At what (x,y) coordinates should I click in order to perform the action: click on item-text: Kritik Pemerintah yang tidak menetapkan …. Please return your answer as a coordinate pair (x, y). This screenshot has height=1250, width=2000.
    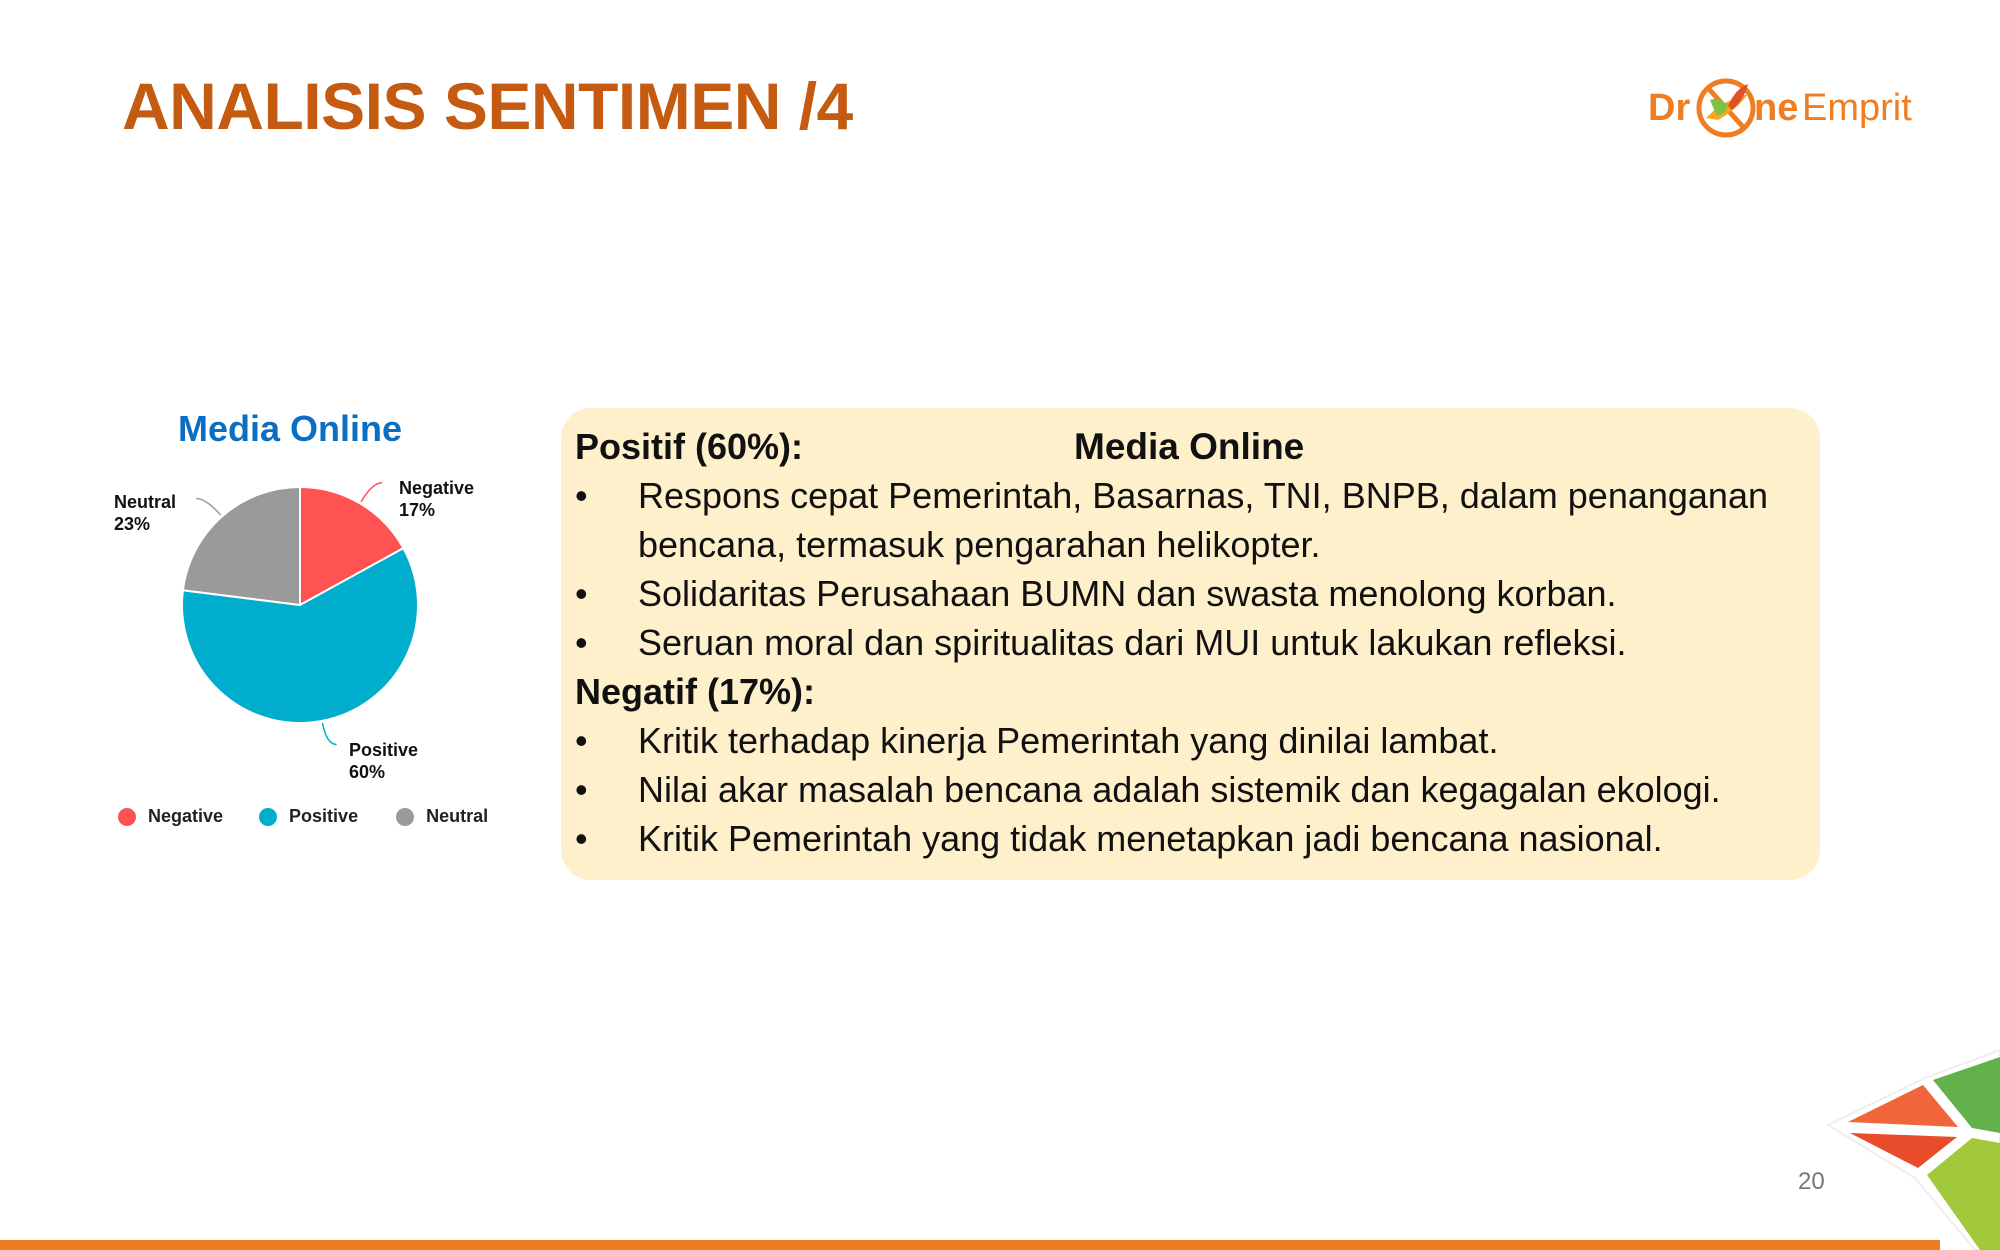
    Looking at the image, I should click on (1150, 838).